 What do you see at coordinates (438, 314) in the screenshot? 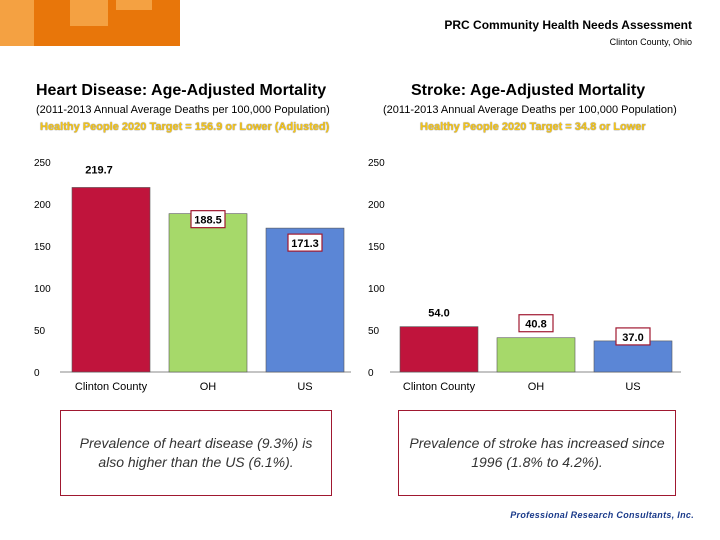
I see `data-label: 54.0` at bounding box center [438, 314].